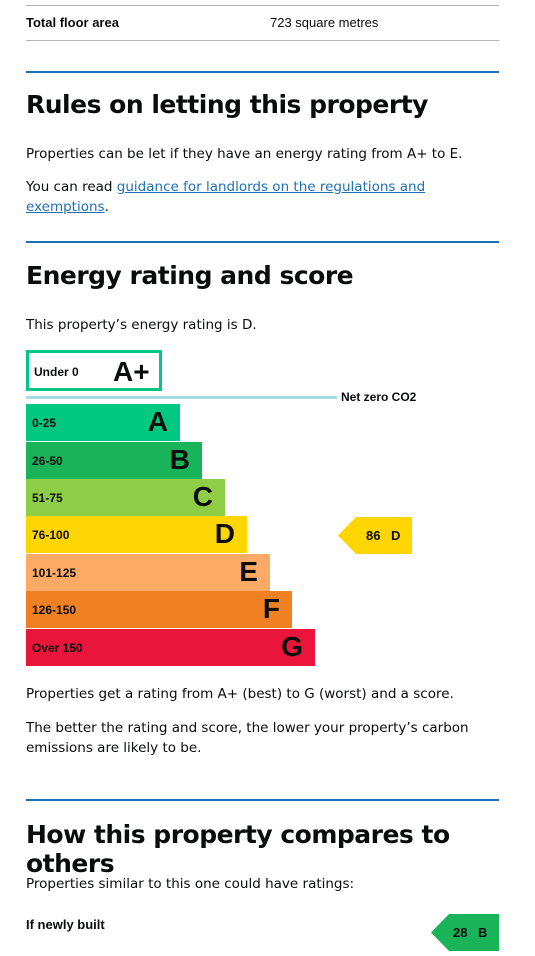 The height and width of the screenshot is (956, 535). Describe the element at coordinates (148, 572) in the screenshot. I see `band-e: 101-125 E` at that location.